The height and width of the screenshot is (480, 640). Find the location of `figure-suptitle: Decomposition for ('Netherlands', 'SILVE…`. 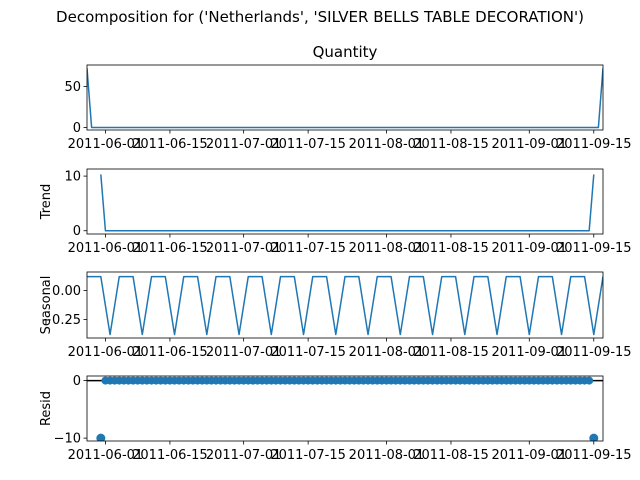

figure-suptitle: Decomposition for ('Netherlands', 'SILVE… is located at coordinates (320, 17).